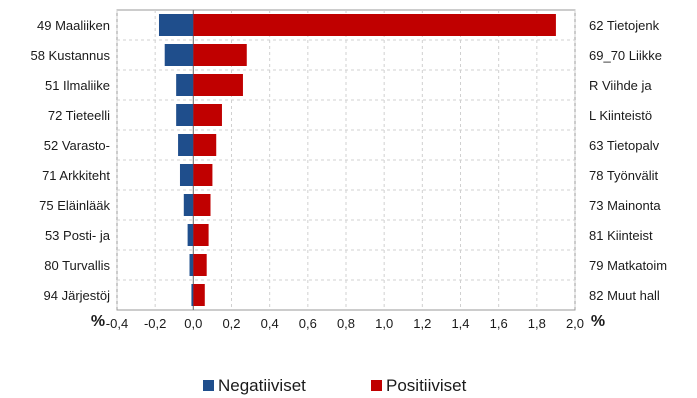 The width and height of the screenshot is (697, 398). I want to click on right-category-label: 78 Työnvälit, so click(624, 175).